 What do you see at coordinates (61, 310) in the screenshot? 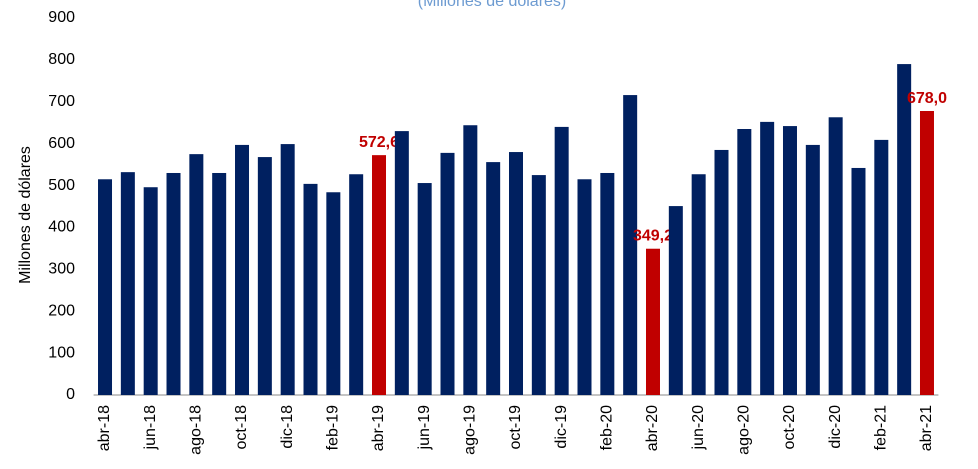
I see `y-tick-label: 200` at bounding box center [61, 310].